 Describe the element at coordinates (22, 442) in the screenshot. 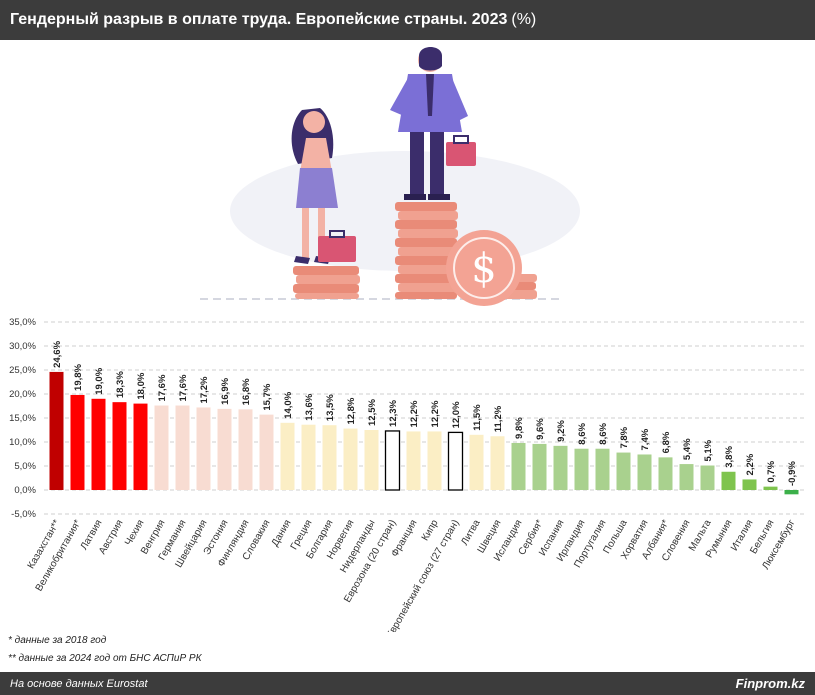

I see `y-tick-label: 10,0%` at that location.